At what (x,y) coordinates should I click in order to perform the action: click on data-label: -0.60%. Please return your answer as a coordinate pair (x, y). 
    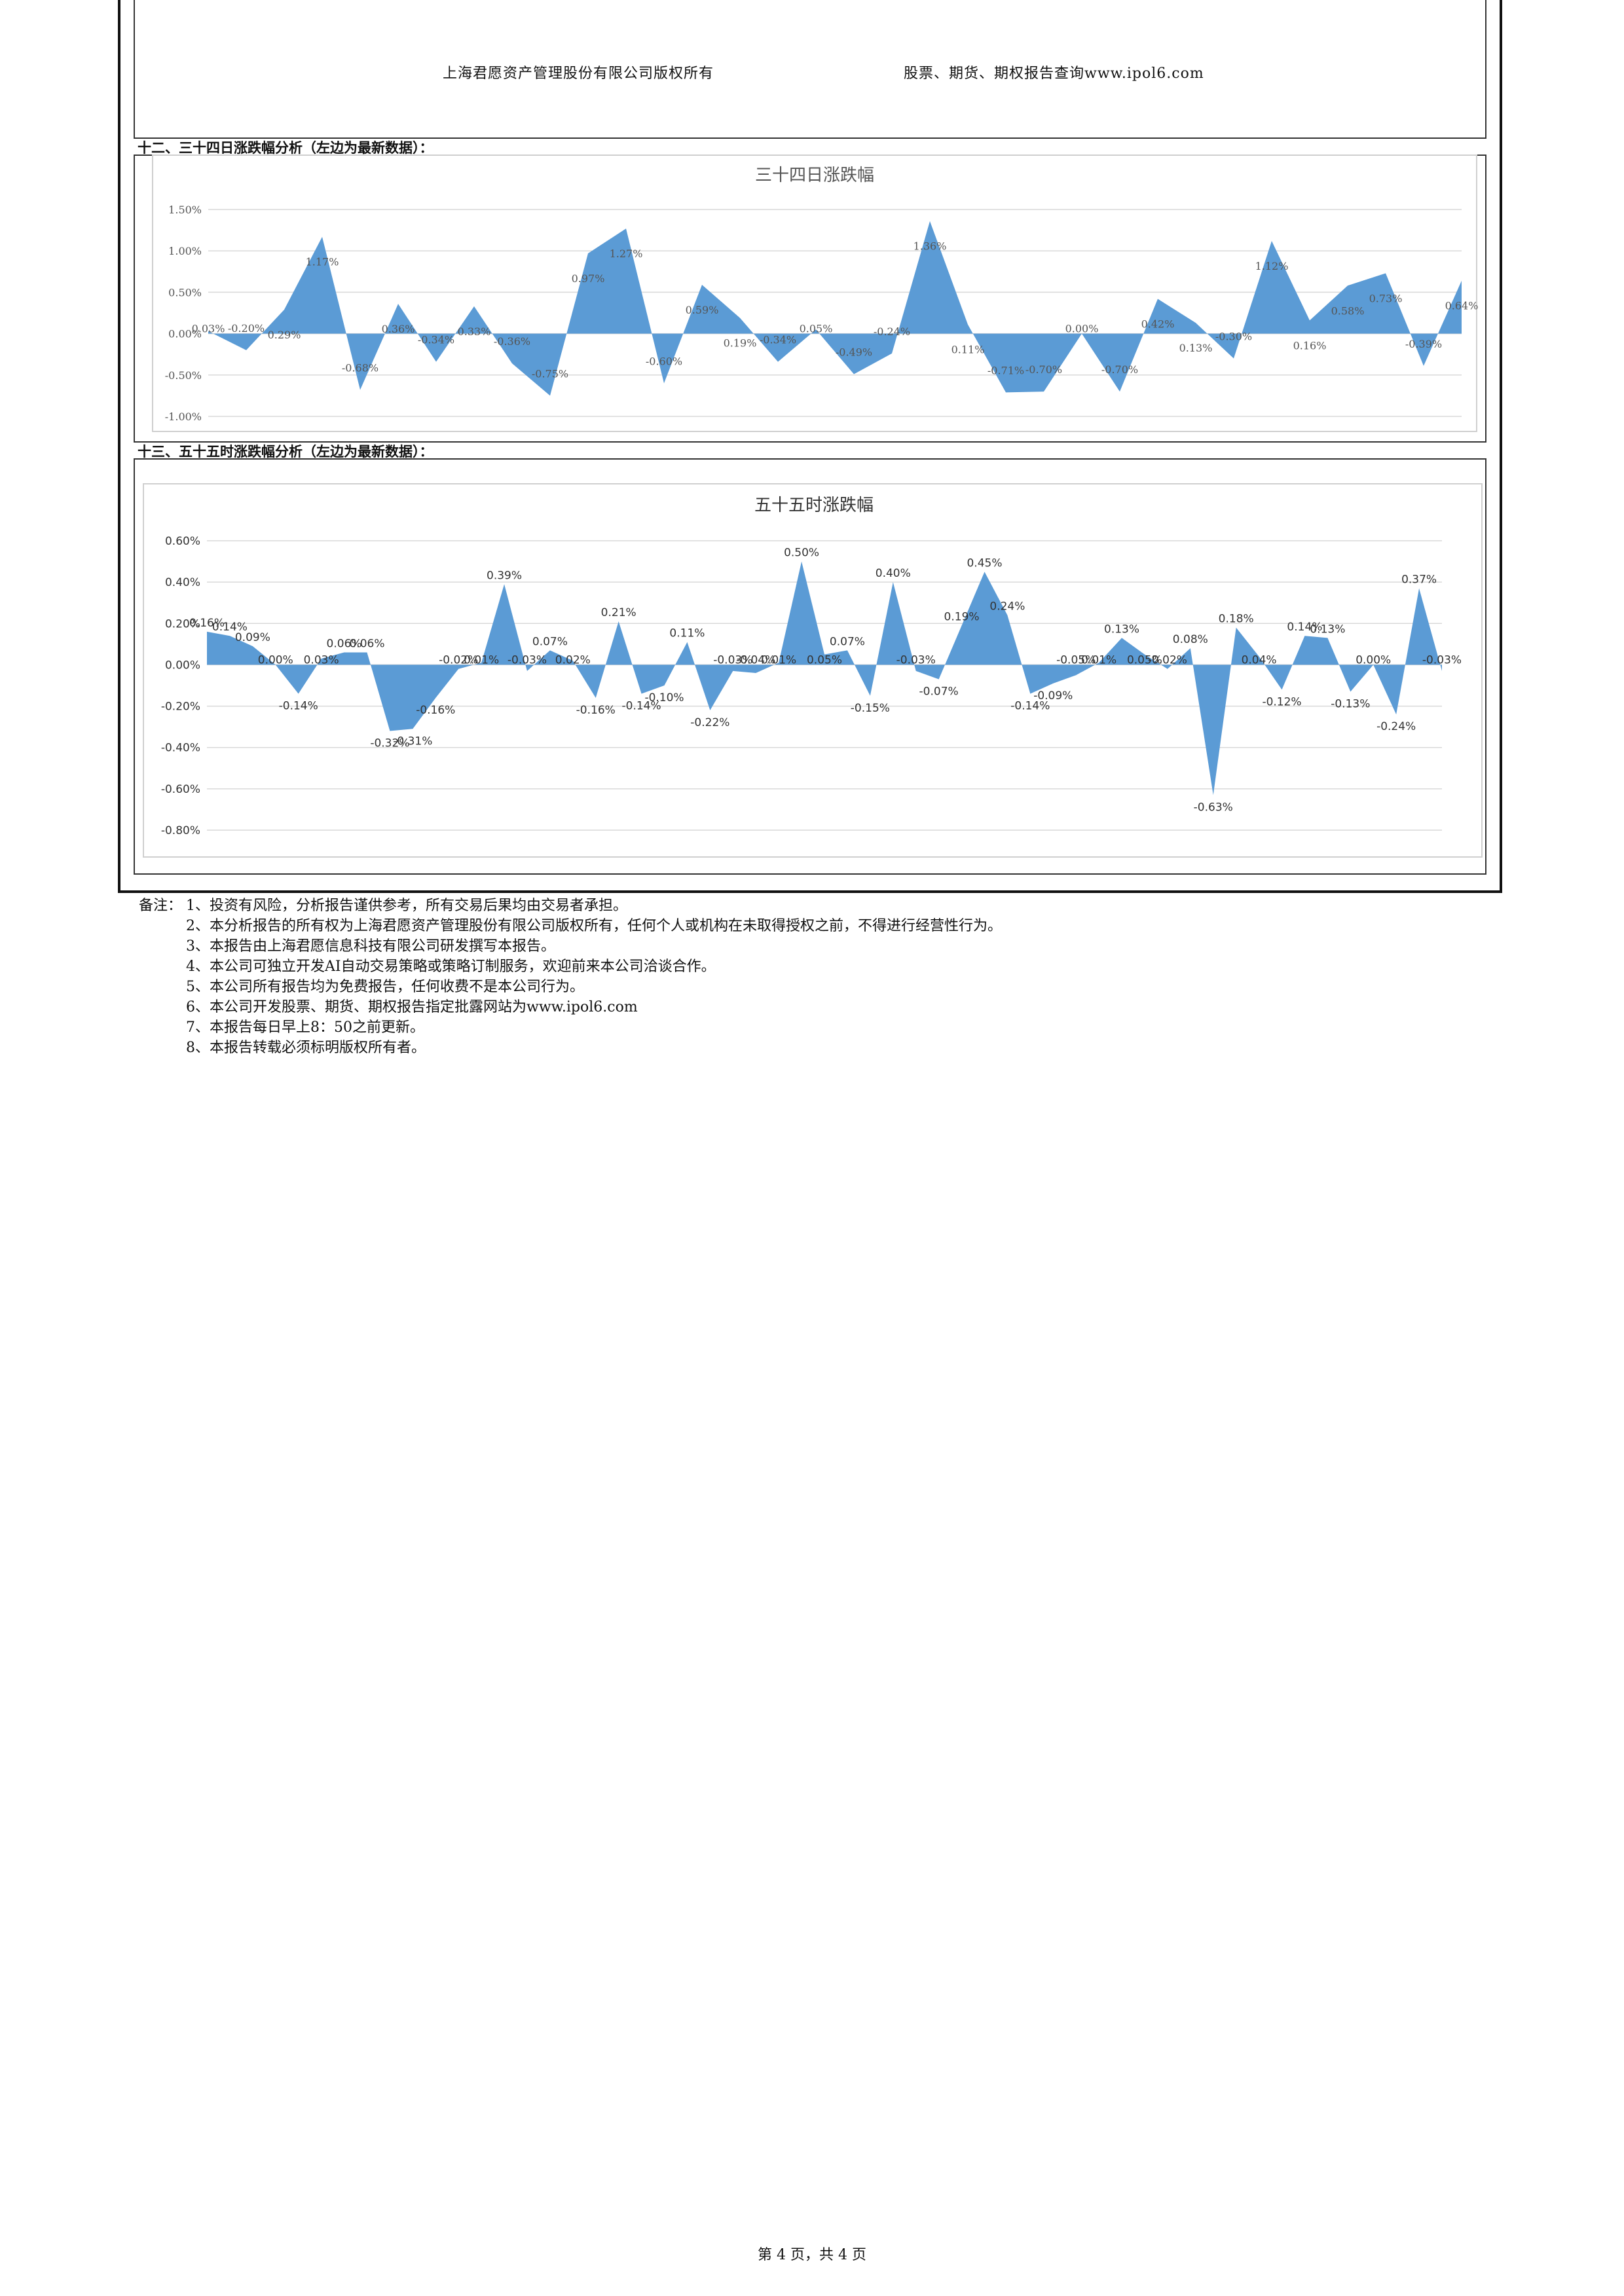
    Looking at the image, I should click on (664, 361).